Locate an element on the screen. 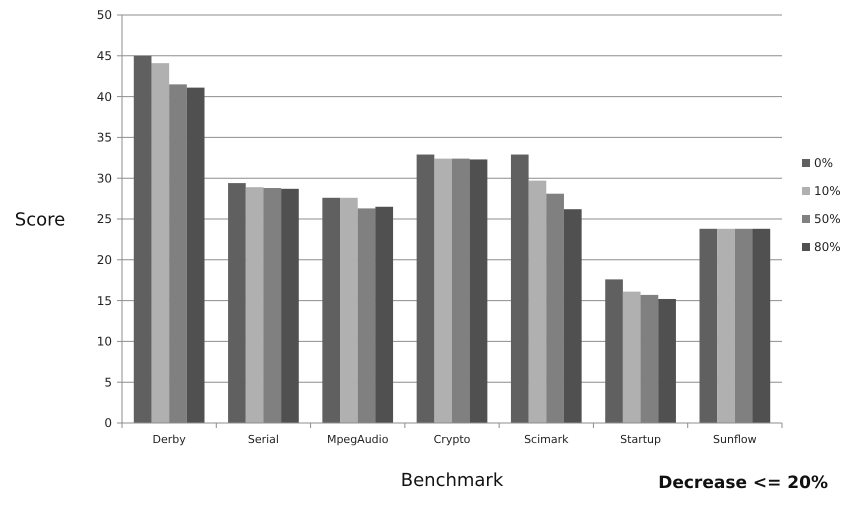  x-tick-label: Serial is located at coordinates (263, 439).